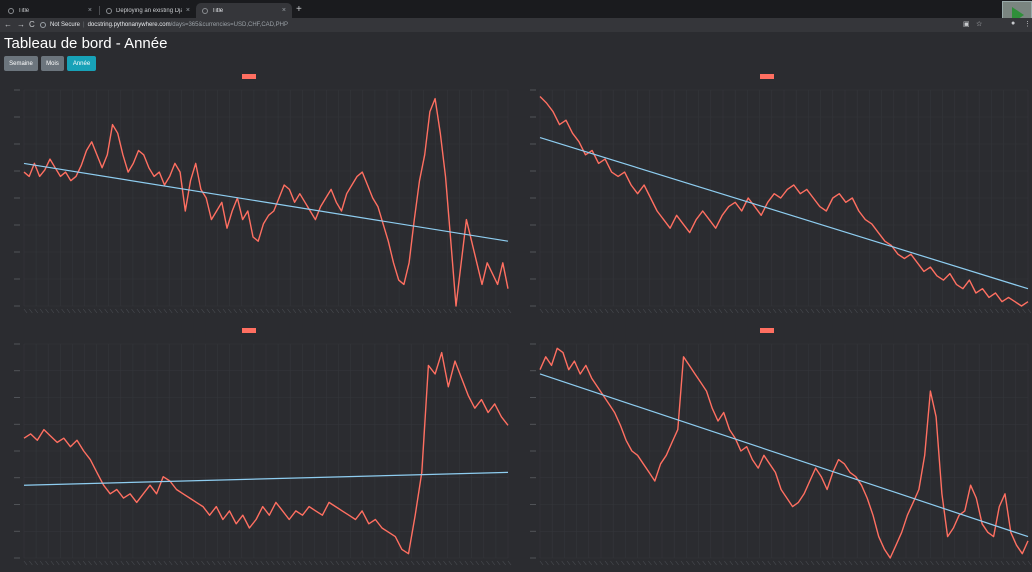 This screenshot has width=1032, height=572. What do you see at coordinates (32, 24) in the screenshot?
I see `reload-button: C` at bounding box center [32, 24].